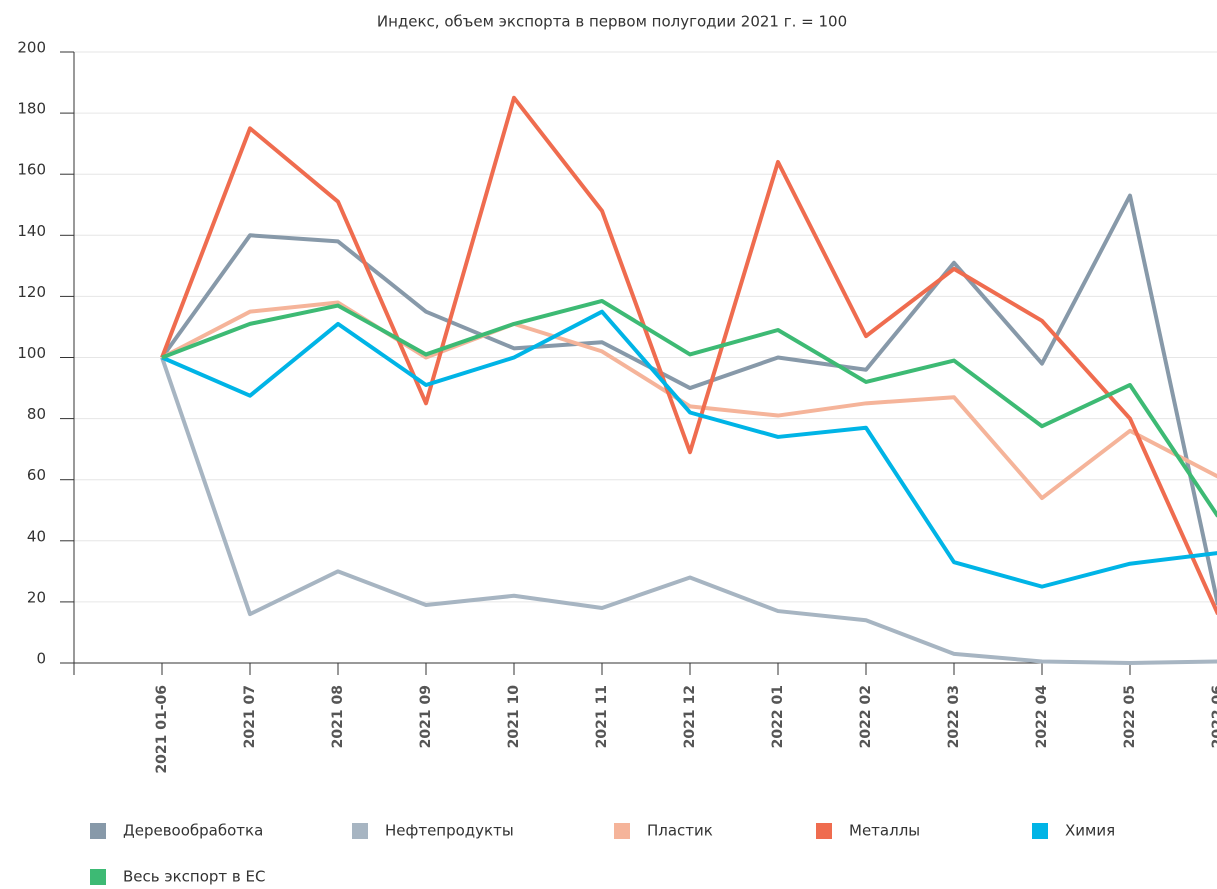 The height and width of the screenshot is (889, 1217). What do you see at coordinates (1090, 831) in the screenshot?
I see `legend-label: Химия` at bounding box center [1090, 831].